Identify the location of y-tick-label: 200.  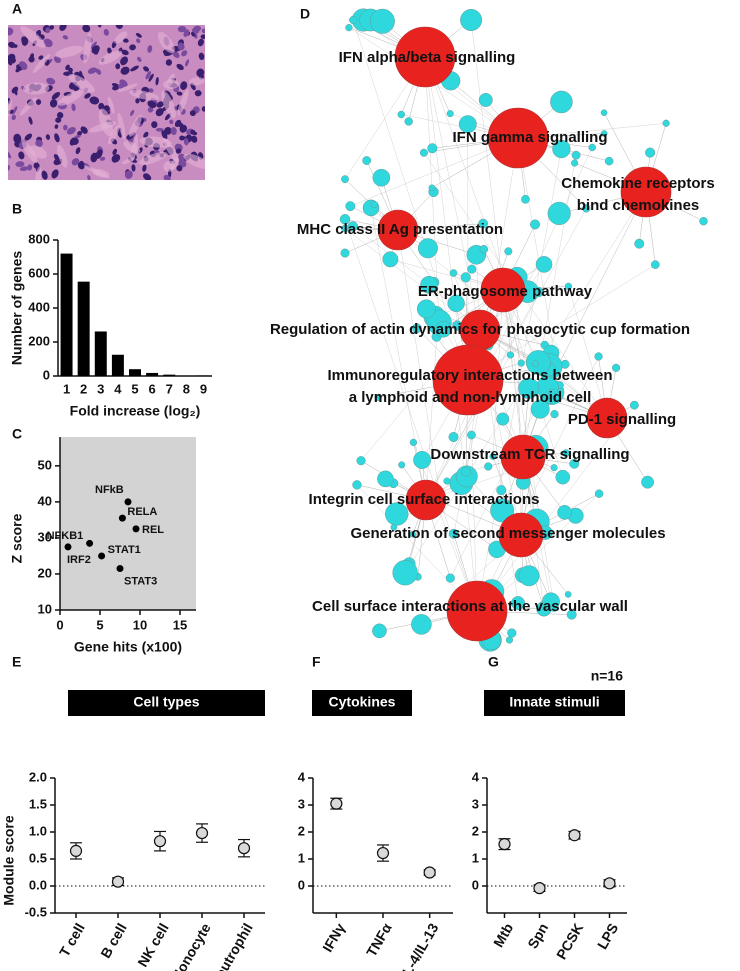
(39, 340).